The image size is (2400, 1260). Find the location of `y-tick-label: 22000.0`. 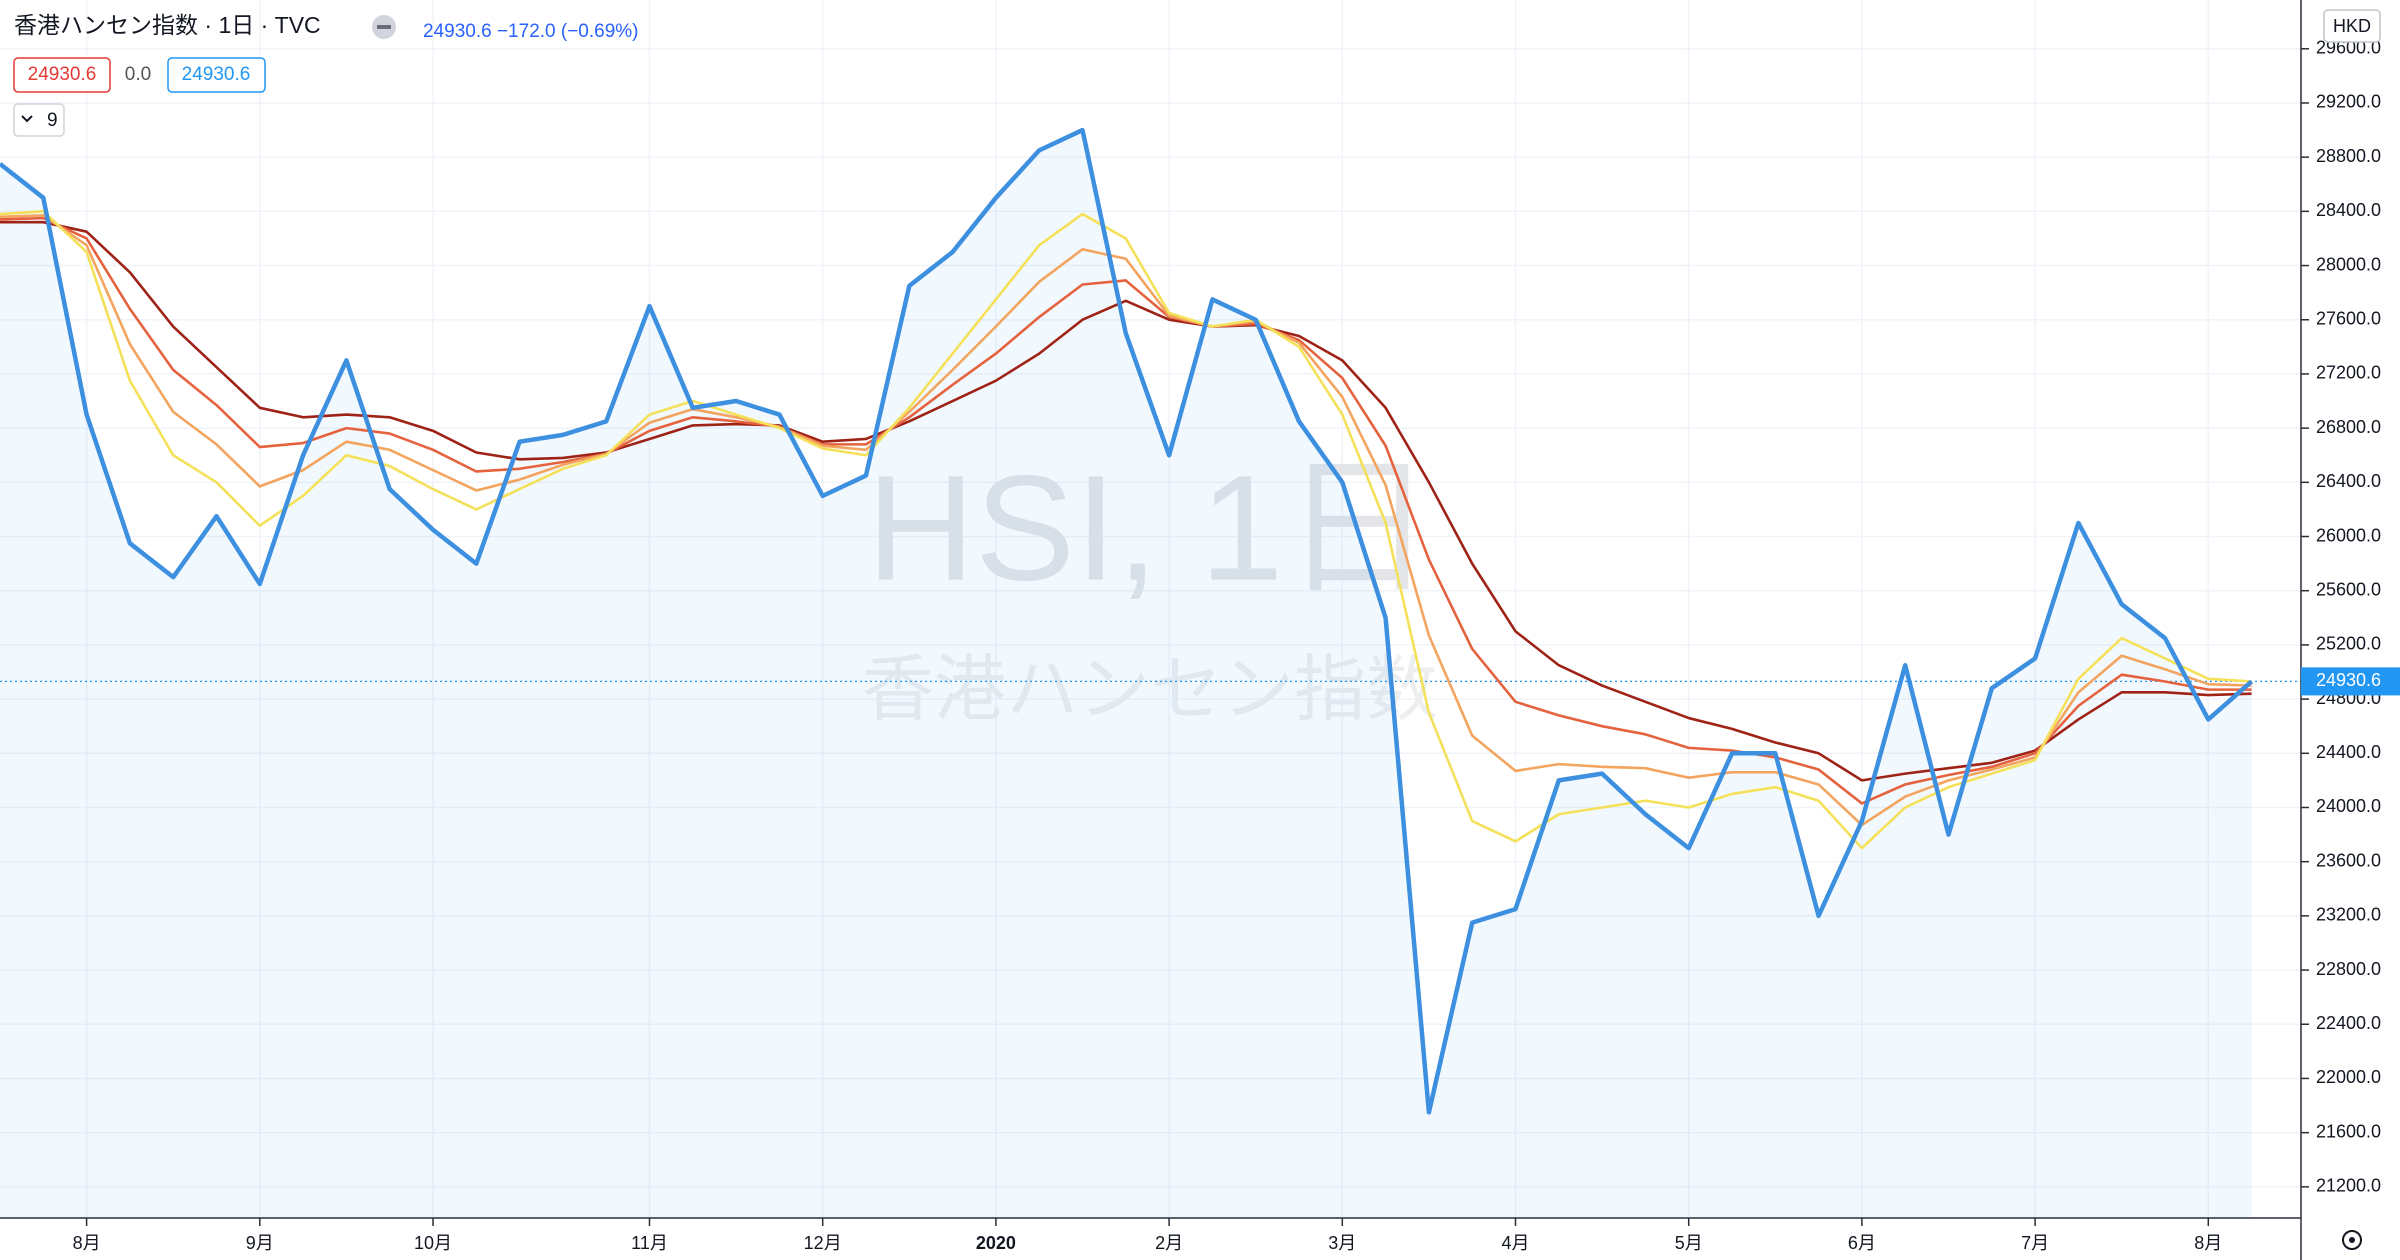

y-tick-label: 22000.0 is located at coordinates (2348, 1077).